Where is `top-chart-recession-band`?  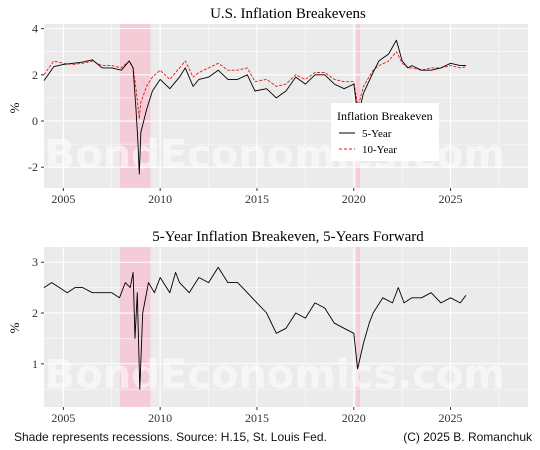 top-chart-recession-band is located at coordinates (135, 106).